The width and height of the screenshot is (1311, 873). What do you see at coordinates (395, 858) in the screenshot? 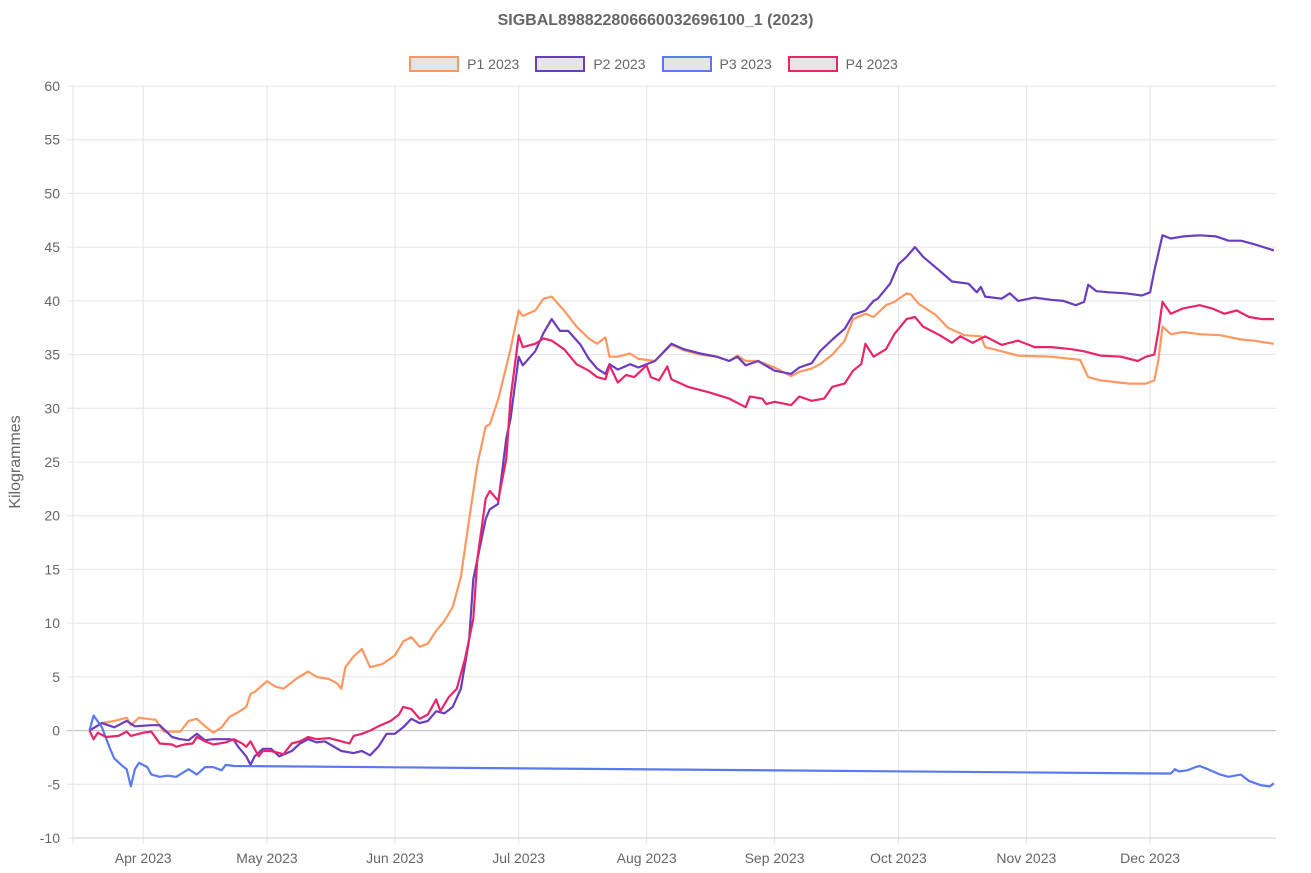
I see `x-tick-label: Jun 2023` at bounding box center [395, 858].